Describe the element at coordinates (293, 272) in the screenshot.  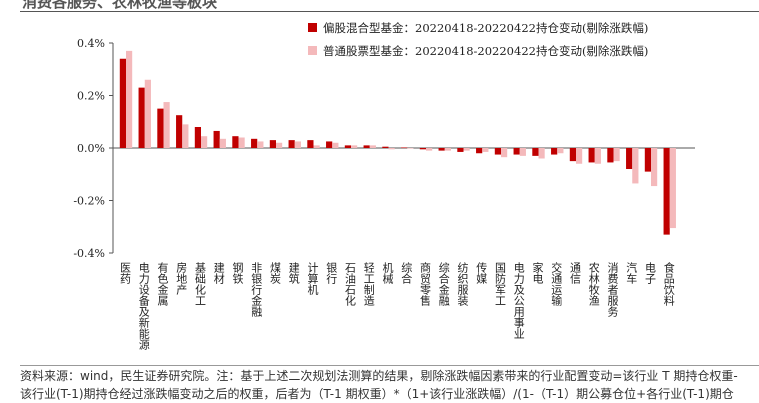
I see `x-tick-label: 建筑` at that location.